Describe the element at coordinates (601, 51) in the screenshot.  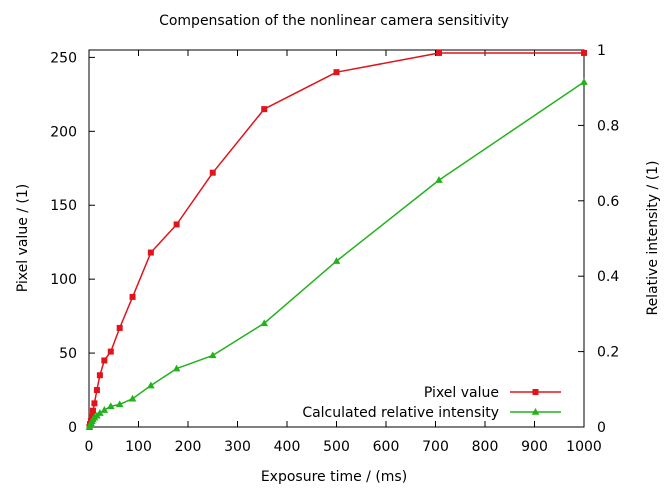
I see `y2-tick-label: 1` at that location.